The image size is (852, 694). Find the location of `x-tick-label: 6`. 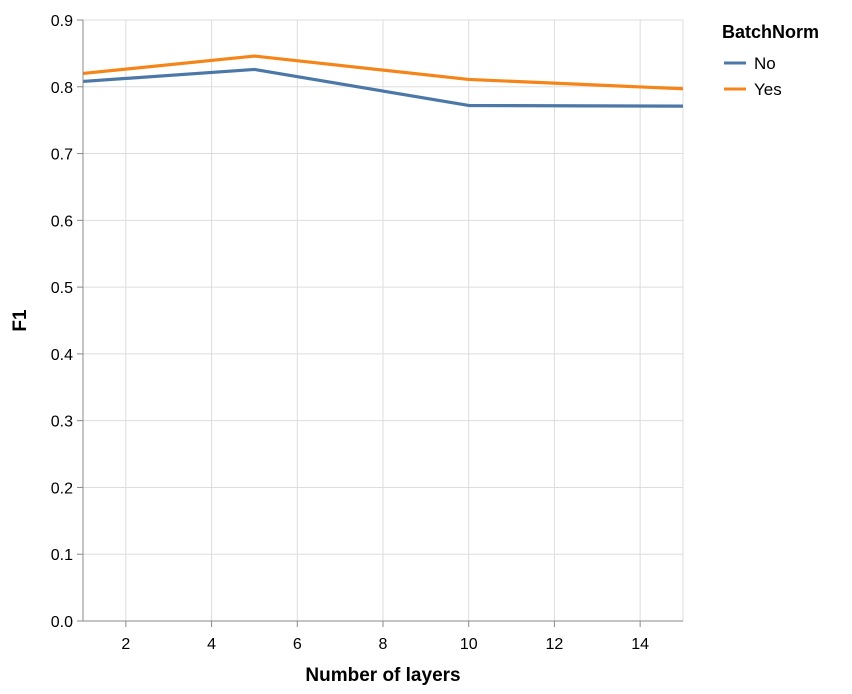

x-tick-label: 6 is located at coordinates (297, 644).